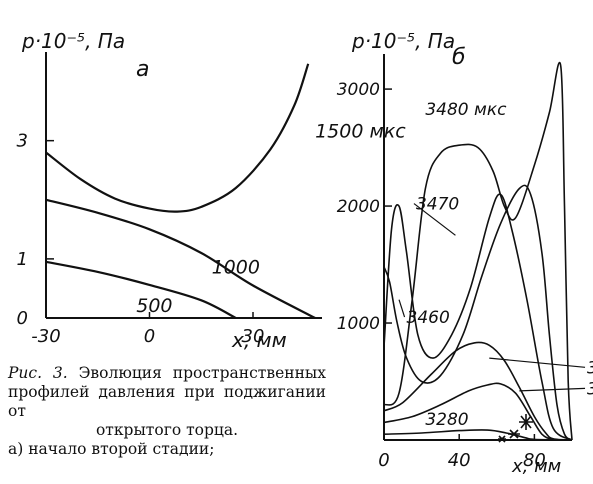 The image size is (593, 484). What do you see at coordinates (459, 460) in the screenshot?
I see `panel-b-x-tick-label: 40` at bounding box center [459, 460].